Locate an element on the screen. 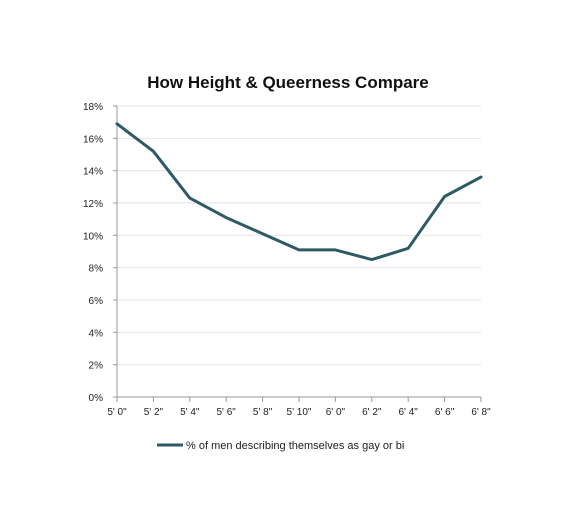  x-tick-label: 6' 6" is located at coordinates (445, 412).